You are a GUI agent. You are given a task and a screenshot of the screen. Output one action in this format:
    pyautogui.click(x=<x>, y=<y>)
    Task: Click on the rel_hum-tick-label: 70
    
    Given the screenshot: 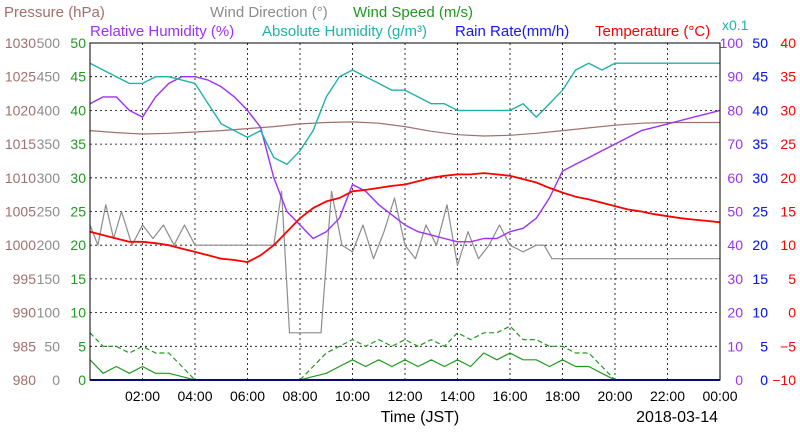 What is the action you would take?
    pyautogui.click(x=735, y=144)
    